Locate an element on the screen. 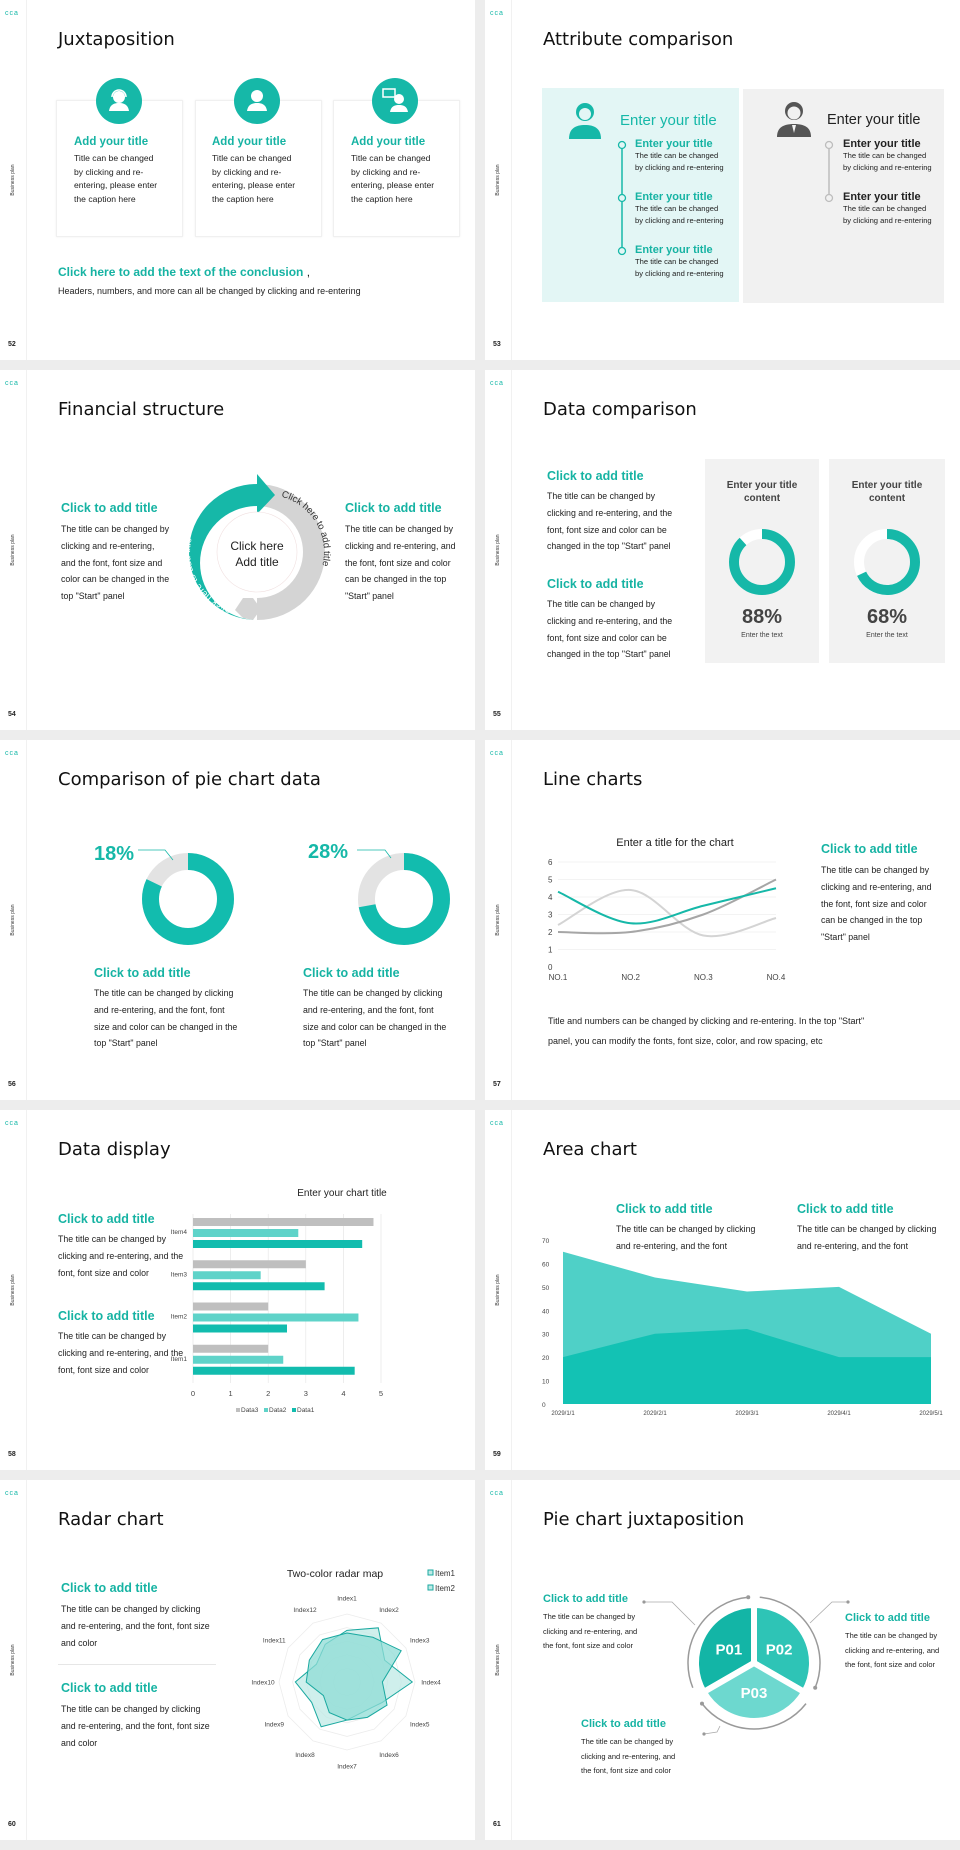 The width and height of the screenshot is (960, 1850). x-tick-label: 2 is located at coordinates (268, 1393).